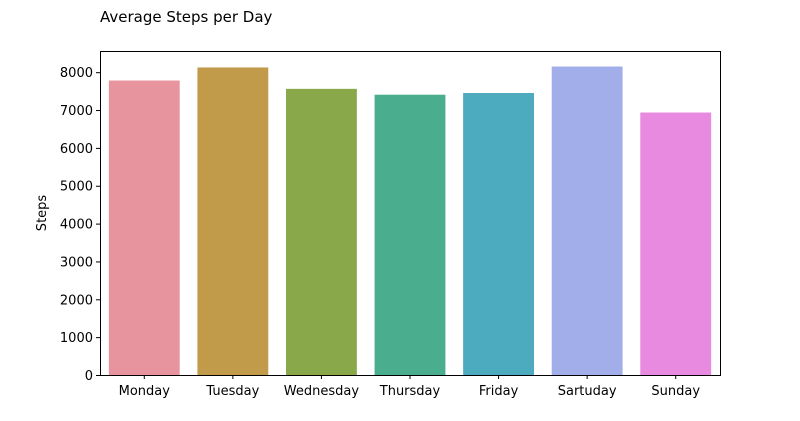 This screenshot has width=800, height=421. What do you see at coordinates (76, 187) in the screenshot?
I see `y-tick-label: 5000` at bounding box center [76, 187].